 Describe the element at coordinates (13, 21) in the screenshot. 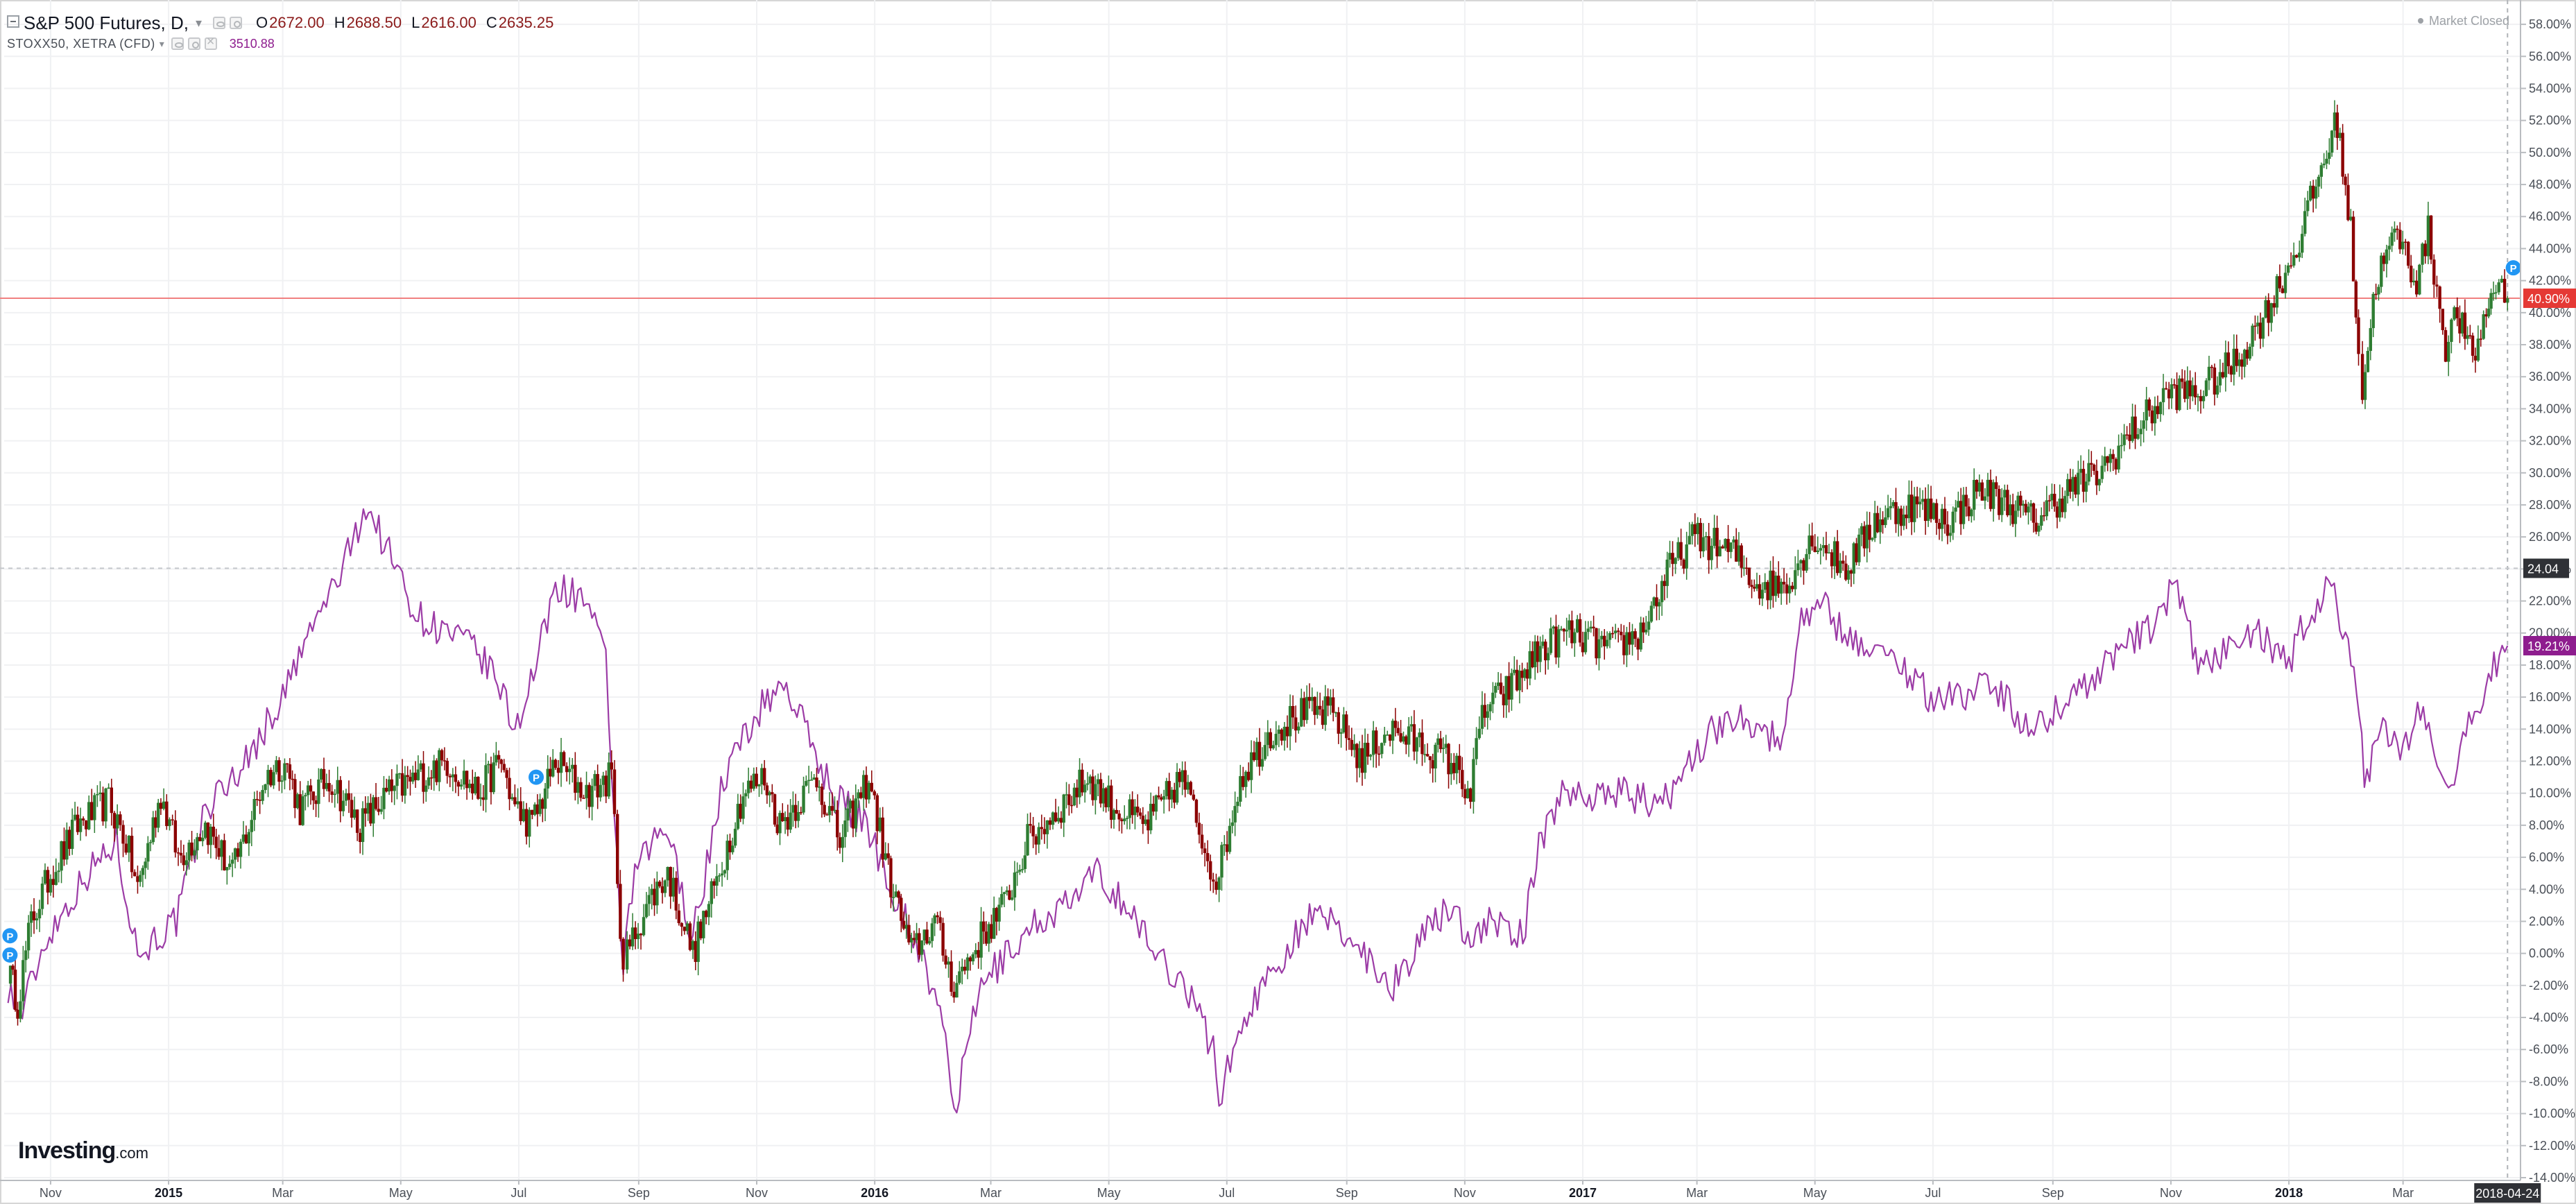

I see `collapse-legend-button` at that location.